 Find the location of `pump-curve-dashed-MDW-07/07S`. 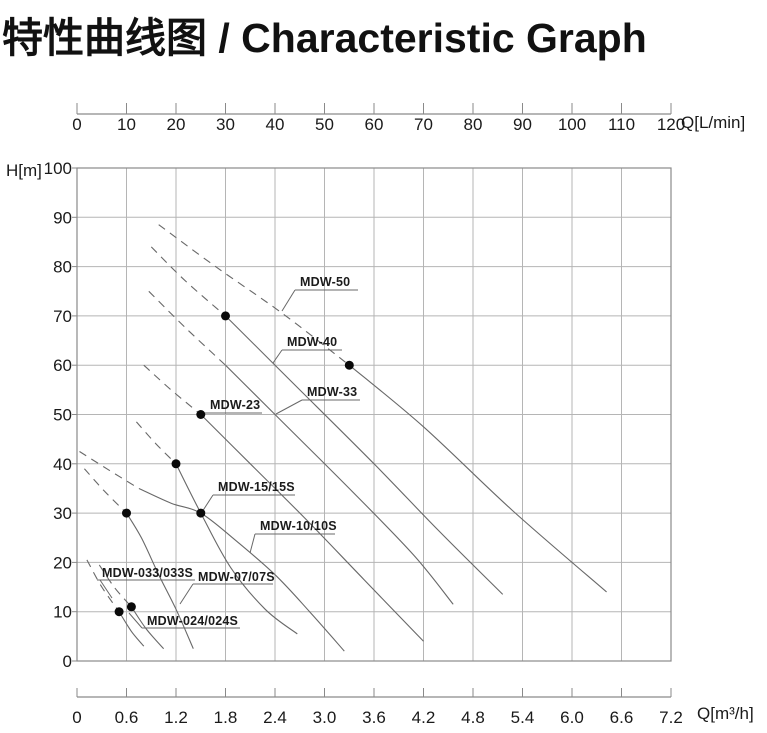

pump-curve-dashed-MDW-07/07S is located at coordinates (105, 491).